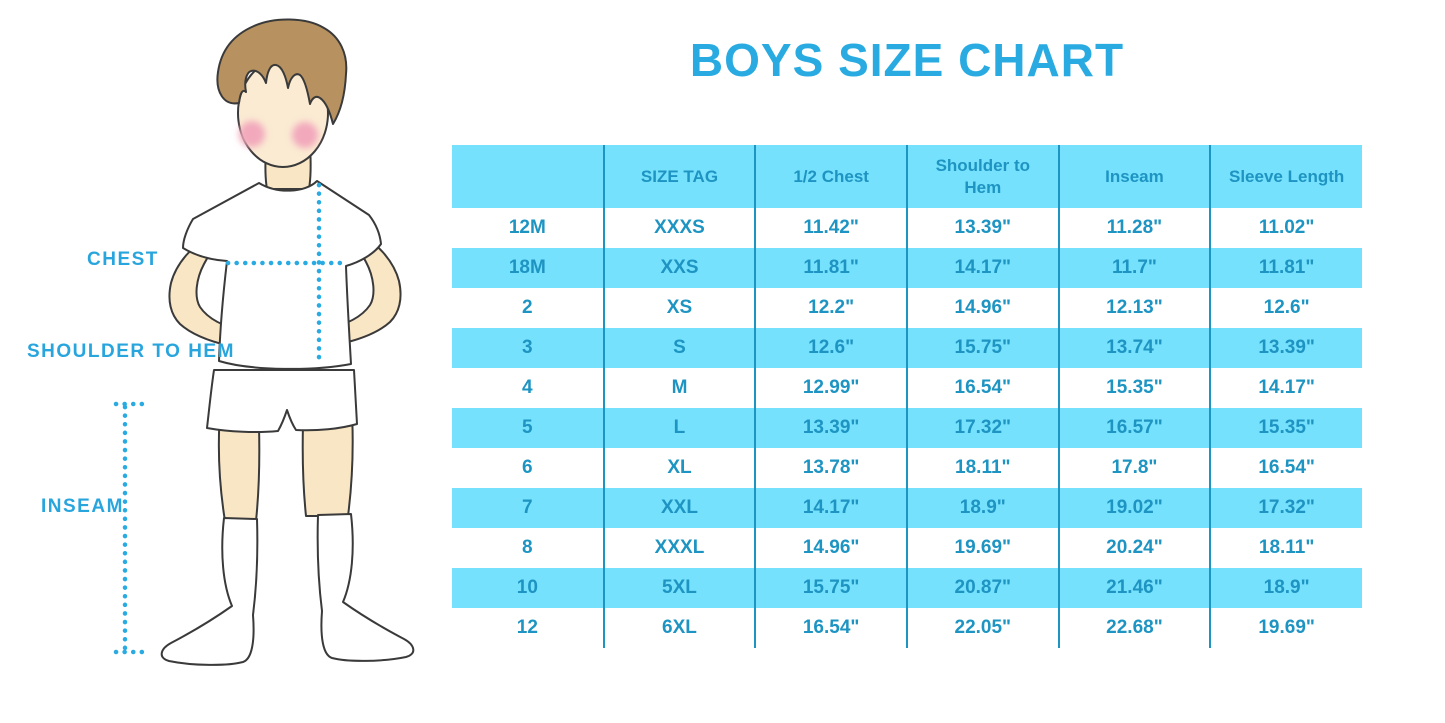  Describe the element at coordinates (830, 468) in the screenshot. I see `table-cell: 13.78"` at that location.